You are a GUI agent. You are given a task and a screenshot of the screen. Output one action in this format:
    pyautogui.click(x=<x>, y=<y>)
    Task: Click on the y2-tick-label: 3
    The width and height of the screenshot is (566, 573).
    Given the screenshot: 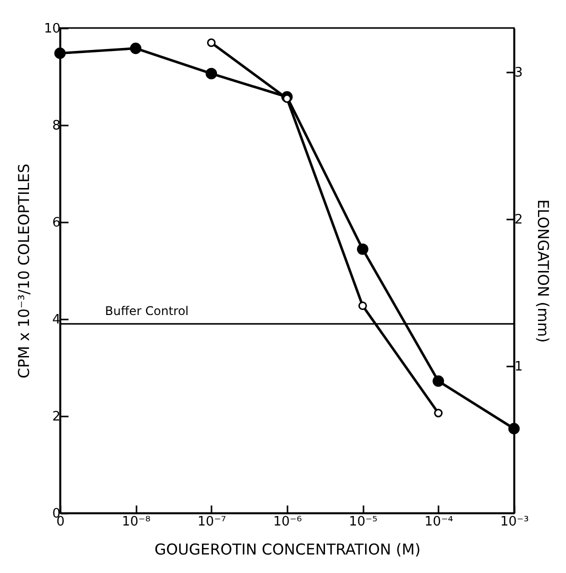 What is the action you would take?
    pyautogui.click(x=518, y=73)
    